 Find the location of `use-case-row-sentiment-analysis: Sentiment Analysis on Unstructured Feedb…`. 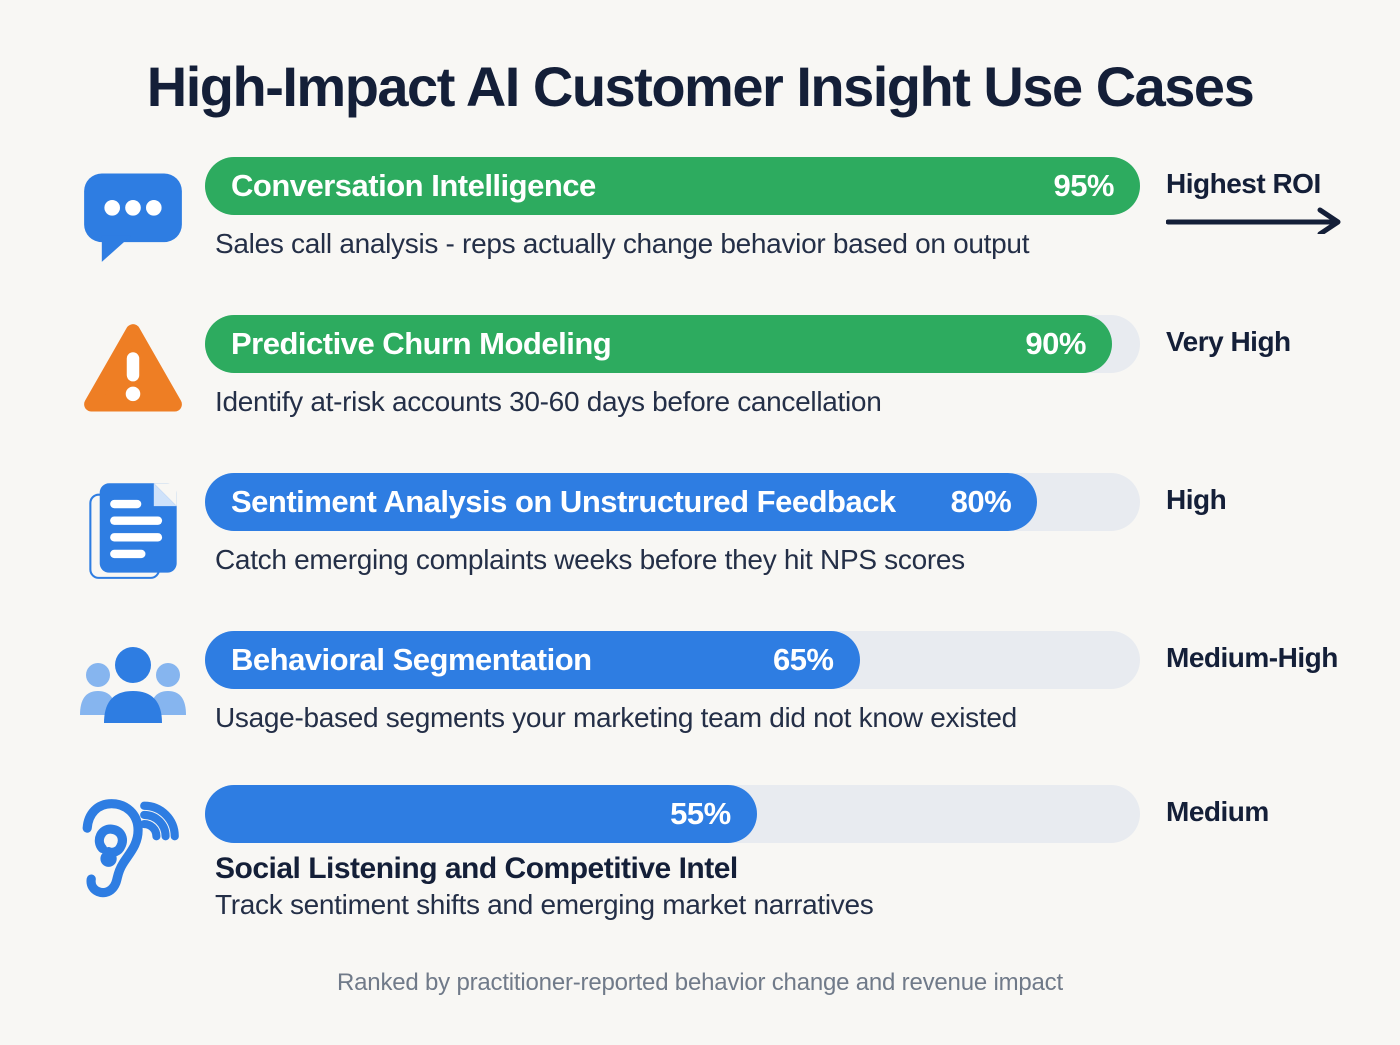

use-case-row-sentiment-analysis: Sentiment Analysis on Unstructured Feedb… is located at coordinates (700, 527).